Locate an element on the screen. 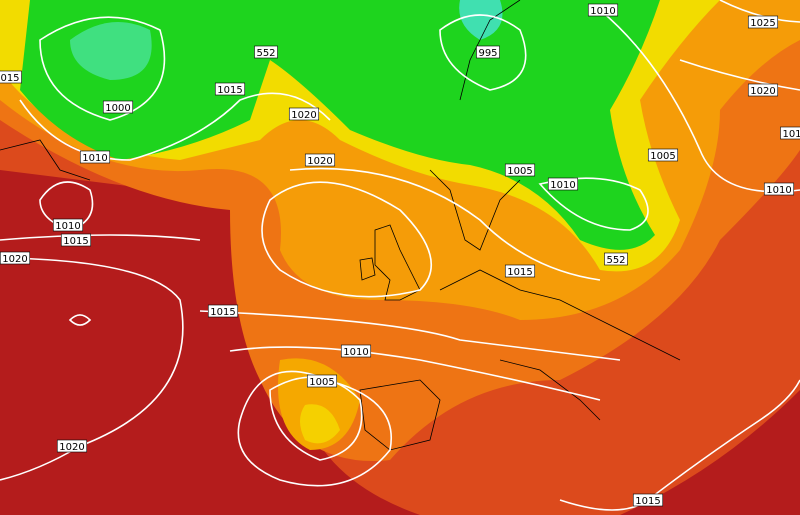  label-text: 015 is located at coordinates (9, 78).